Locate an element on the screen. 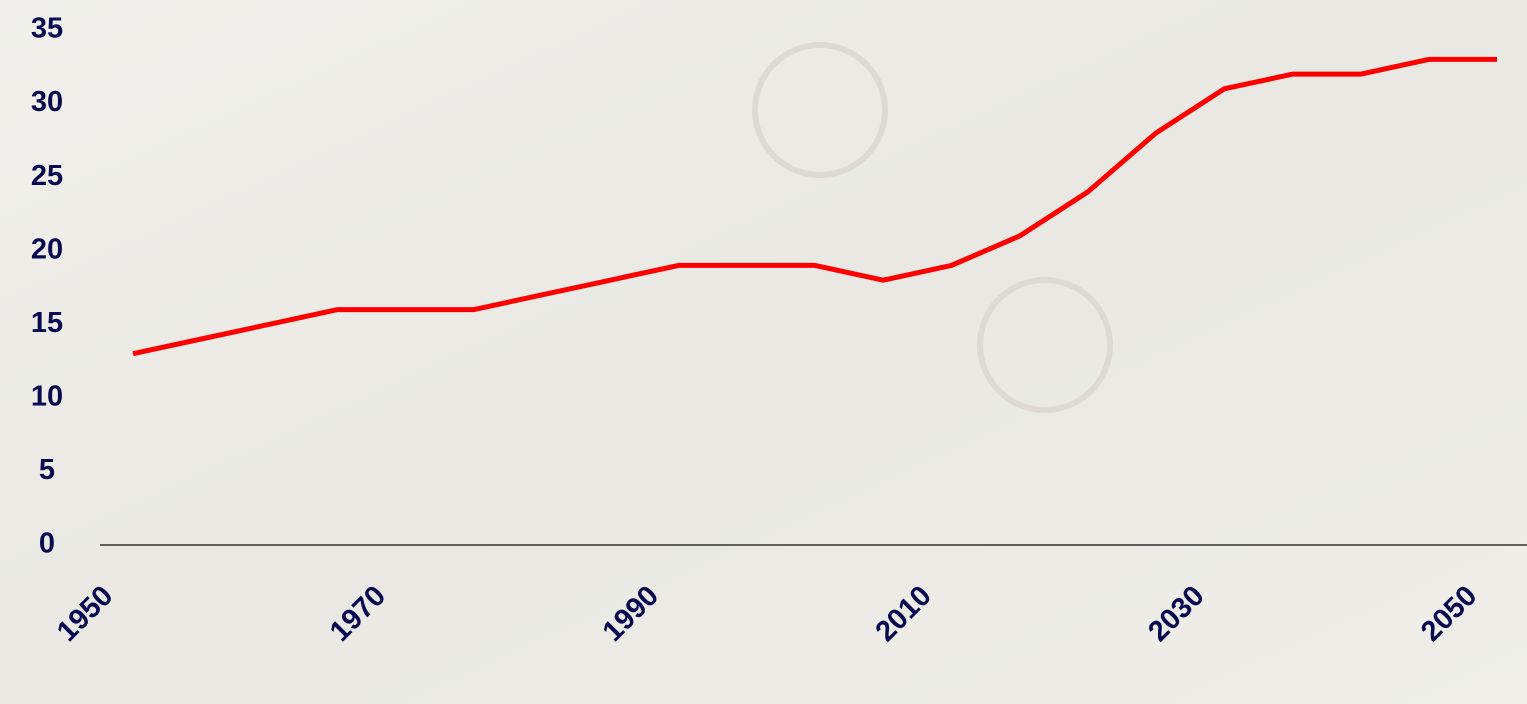  y-tick-label: 30 is located at coordinates (47, 102).